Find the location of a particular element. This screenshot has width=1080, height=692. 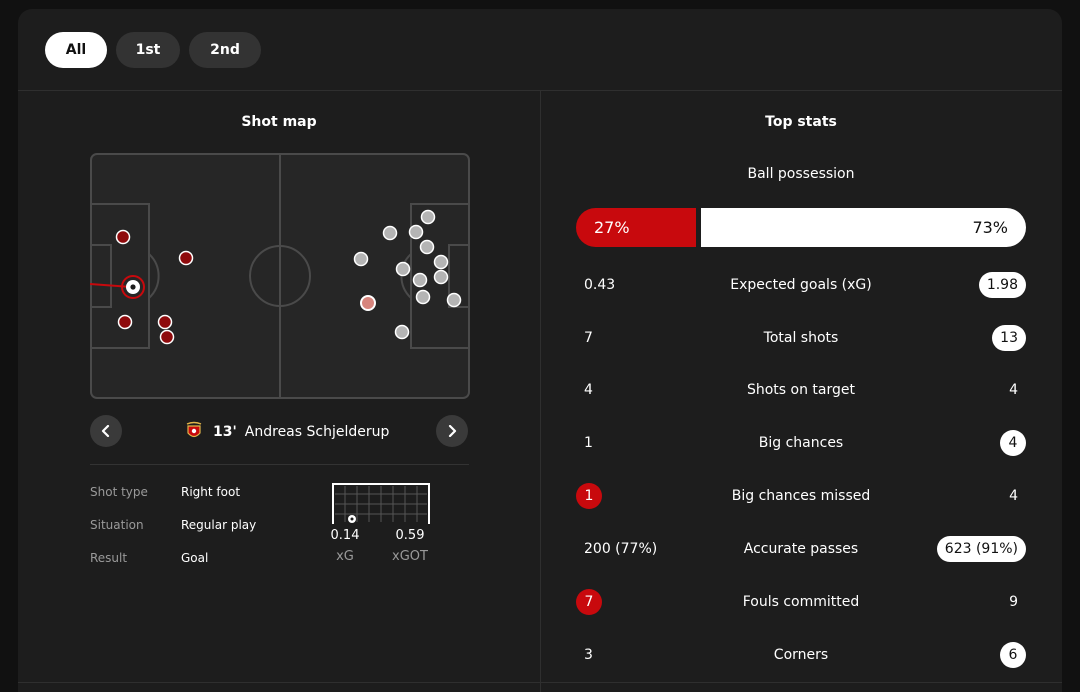

stat-row-accurate-passes: 200 (77%) Accurate passes 623 (91%) is located at coordinates (801, 550).